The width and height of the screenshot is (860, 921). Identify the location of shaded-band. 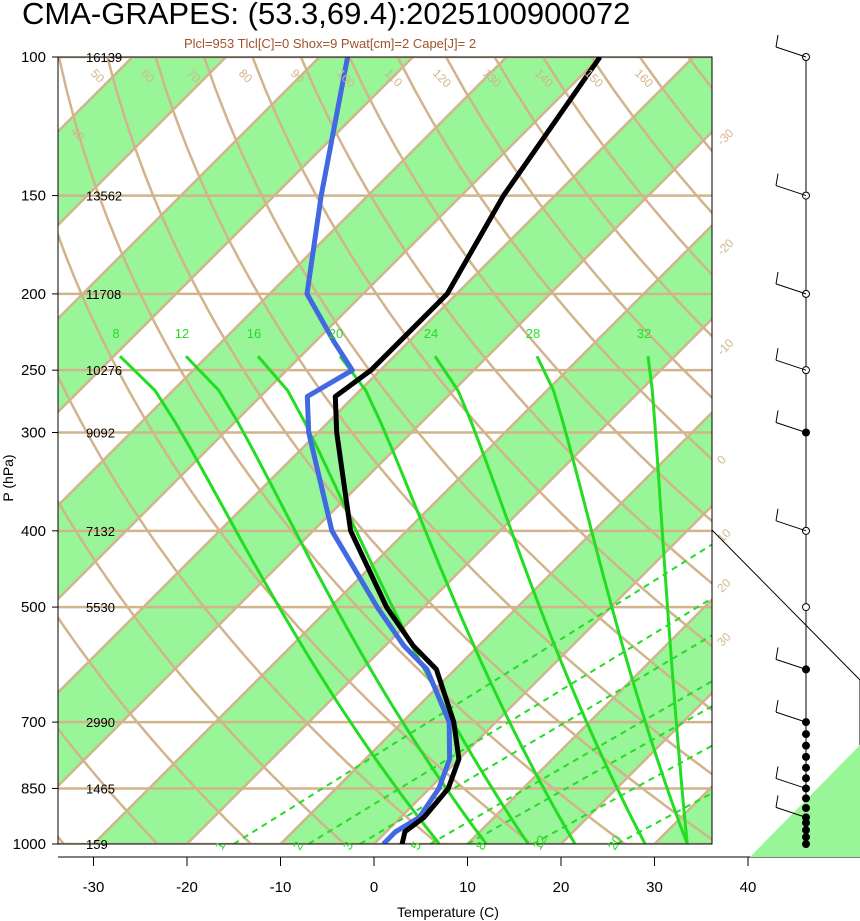
(851, 450).